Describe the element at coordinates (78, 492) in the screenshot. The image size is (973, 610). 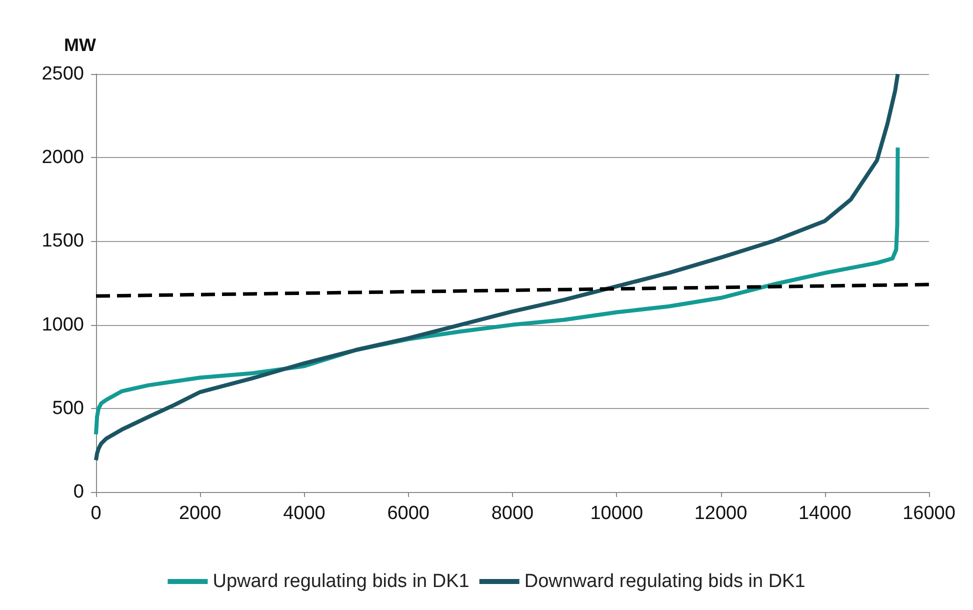
I see `y-tick-label: 0` at that location.